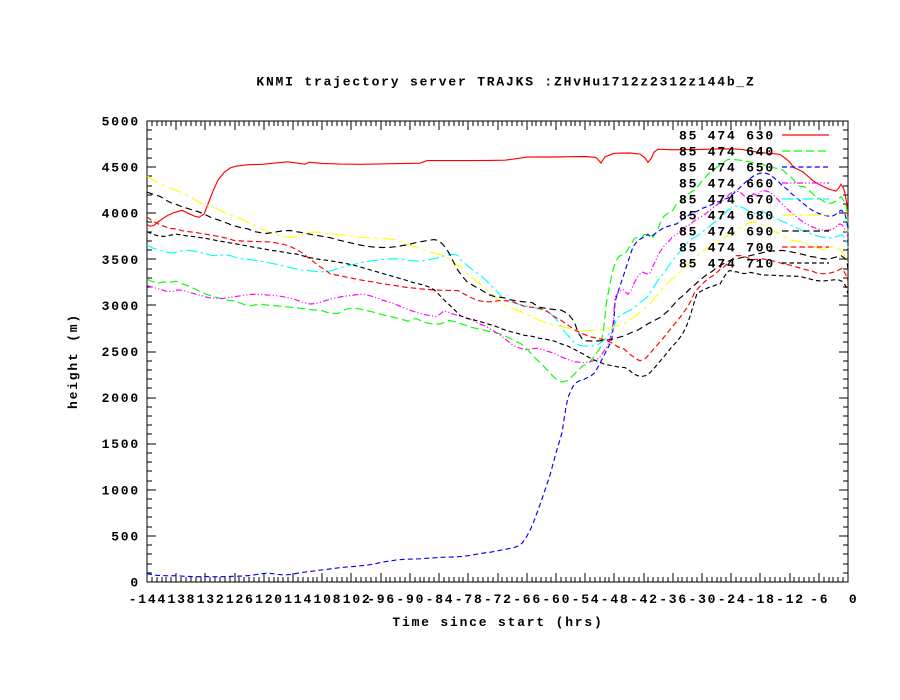  What do you see at coordinates (148, 599) in the screenshot?
I see `svg-text: -144` at bounding box center [148, 599].